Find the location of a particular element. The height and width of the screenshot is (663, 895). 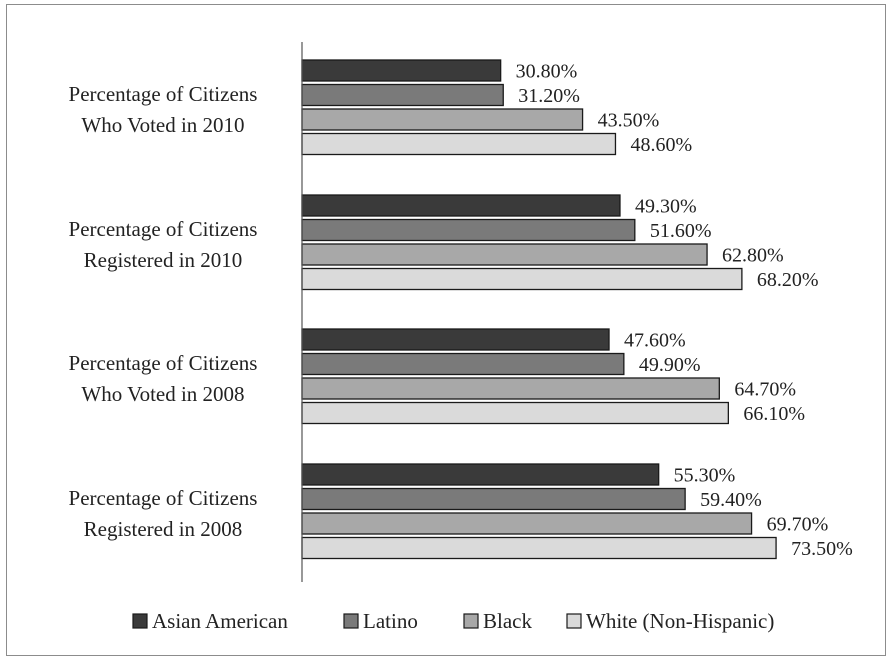

value-label: 66.10% is located at coordinates (774, 414).